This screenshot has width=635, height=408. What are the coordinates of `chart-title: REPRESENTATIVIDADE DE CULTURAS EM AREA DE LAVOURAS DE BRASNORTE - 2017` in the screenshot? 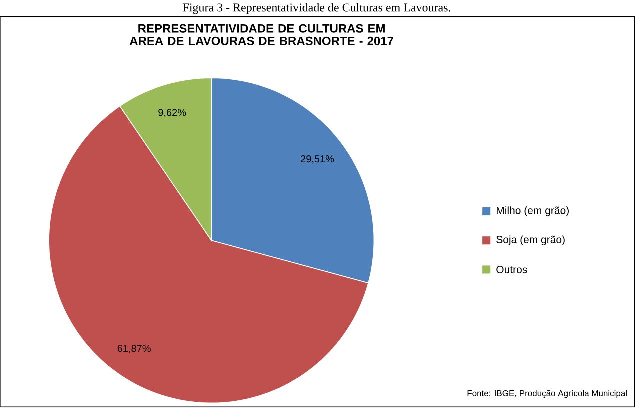 It's located at (262, 35).